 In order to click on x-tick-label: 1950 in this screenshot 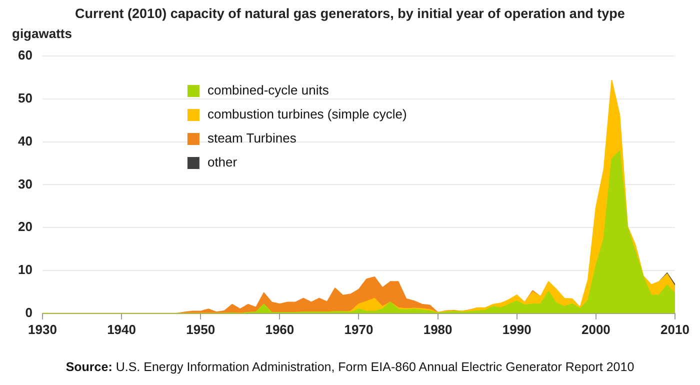, I will do `click(201, 329)`.